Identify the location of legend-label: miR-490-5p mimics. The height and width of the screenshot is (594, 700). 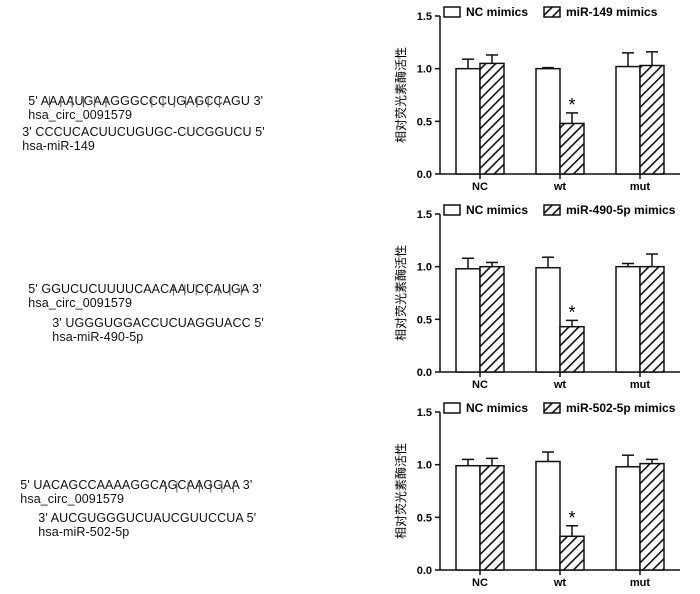
(621, 210).